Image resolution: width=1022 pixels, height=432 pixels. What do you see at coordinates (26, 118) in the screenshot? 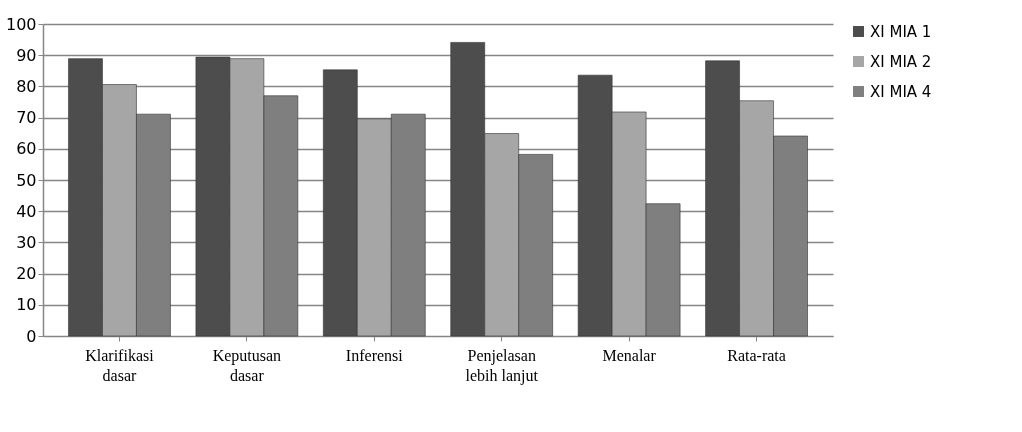
I see `y-tick-label: 70` at bounding box center [26, 118].